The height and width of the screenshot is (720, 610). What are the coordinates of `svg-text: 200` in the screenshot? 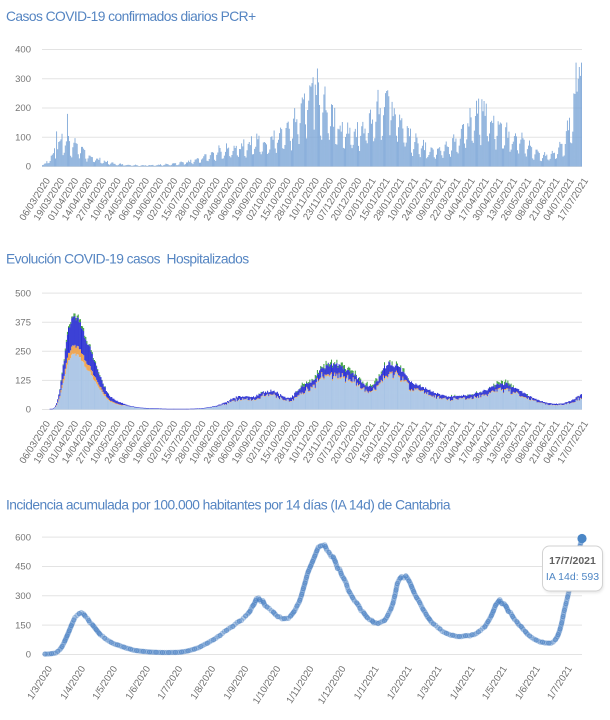 It's located at (23, 108).